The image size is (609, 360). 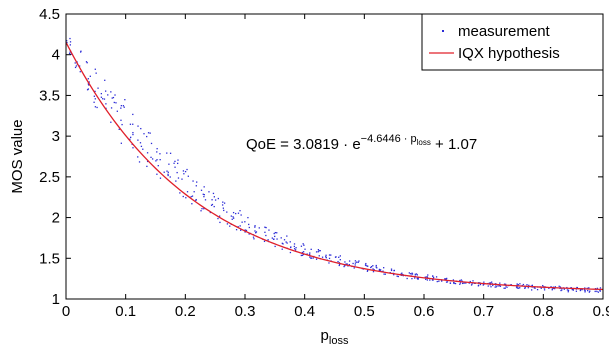 I want to click on x-tick-label: 0.3, so click(x=245, y=311).